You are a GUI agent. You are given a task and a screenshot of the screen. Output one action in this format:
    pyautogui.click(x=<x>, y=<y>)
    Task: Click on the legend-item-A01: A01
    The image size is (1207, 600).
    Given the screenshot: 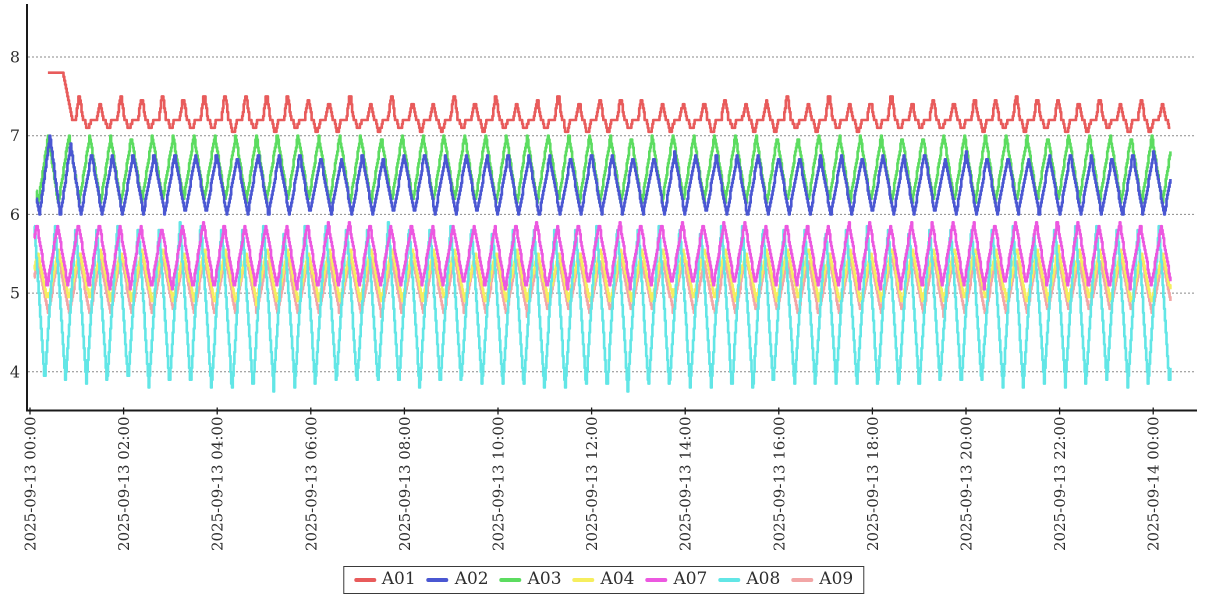 What is the action you would take?
    pyautogui.click(x=384, y=579)
    